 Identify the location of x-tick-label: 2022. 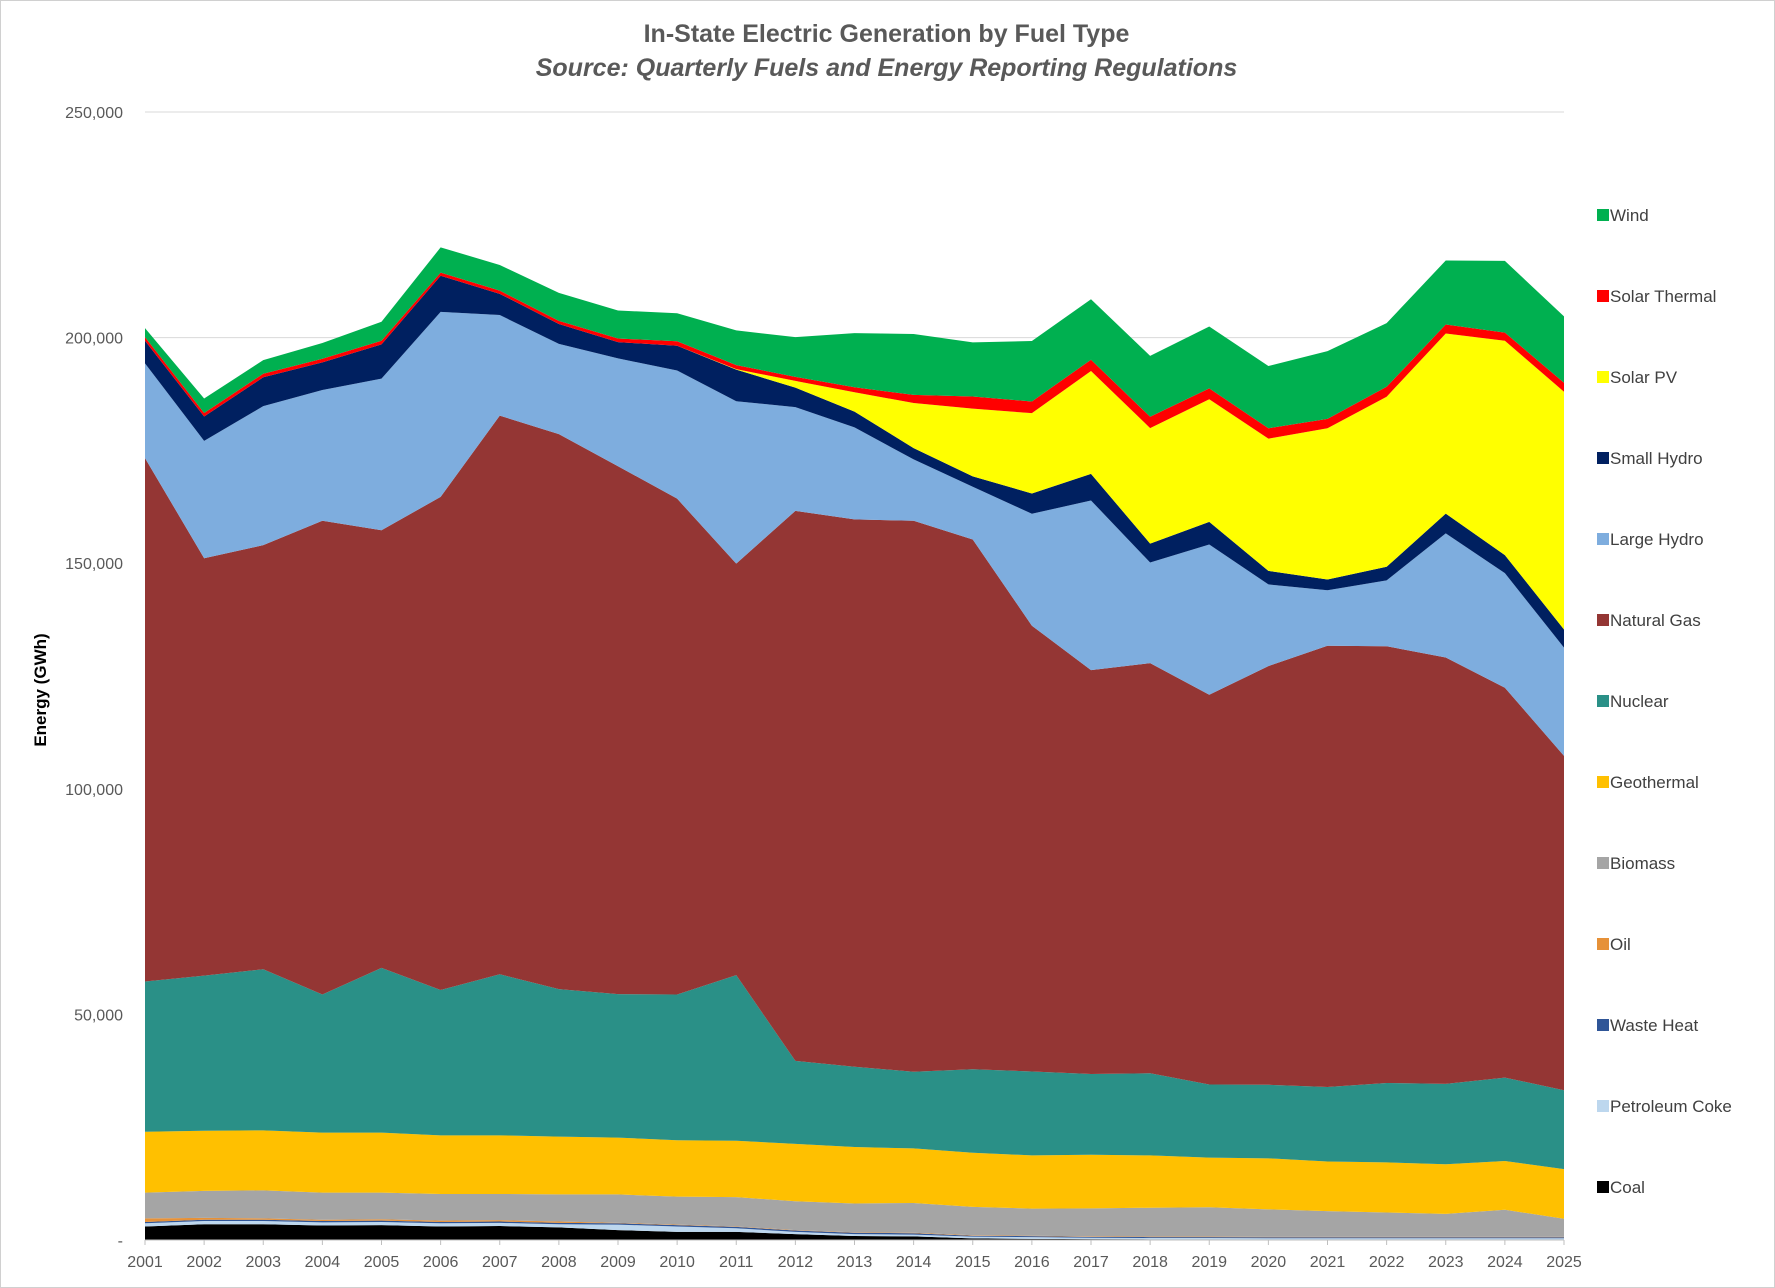
(1387, 1262).